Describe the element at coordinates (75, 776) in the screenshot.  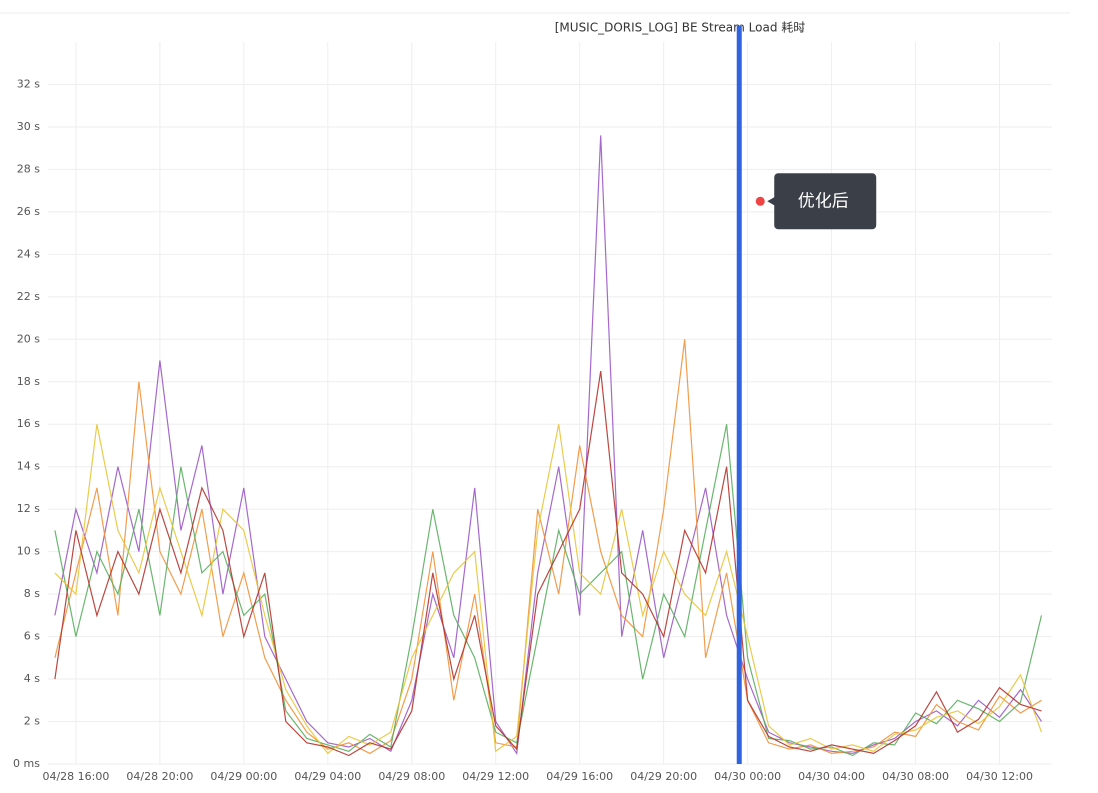
I see `x-tick-label: 04/28 16:00` at that location.